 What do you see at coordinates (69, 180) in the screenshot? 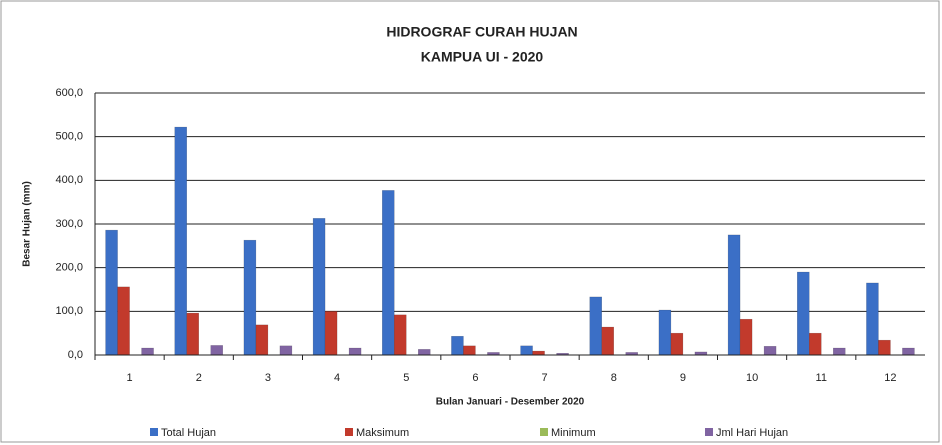
I see `y-tick-label: 400,0` at bounding box center [69, 180].